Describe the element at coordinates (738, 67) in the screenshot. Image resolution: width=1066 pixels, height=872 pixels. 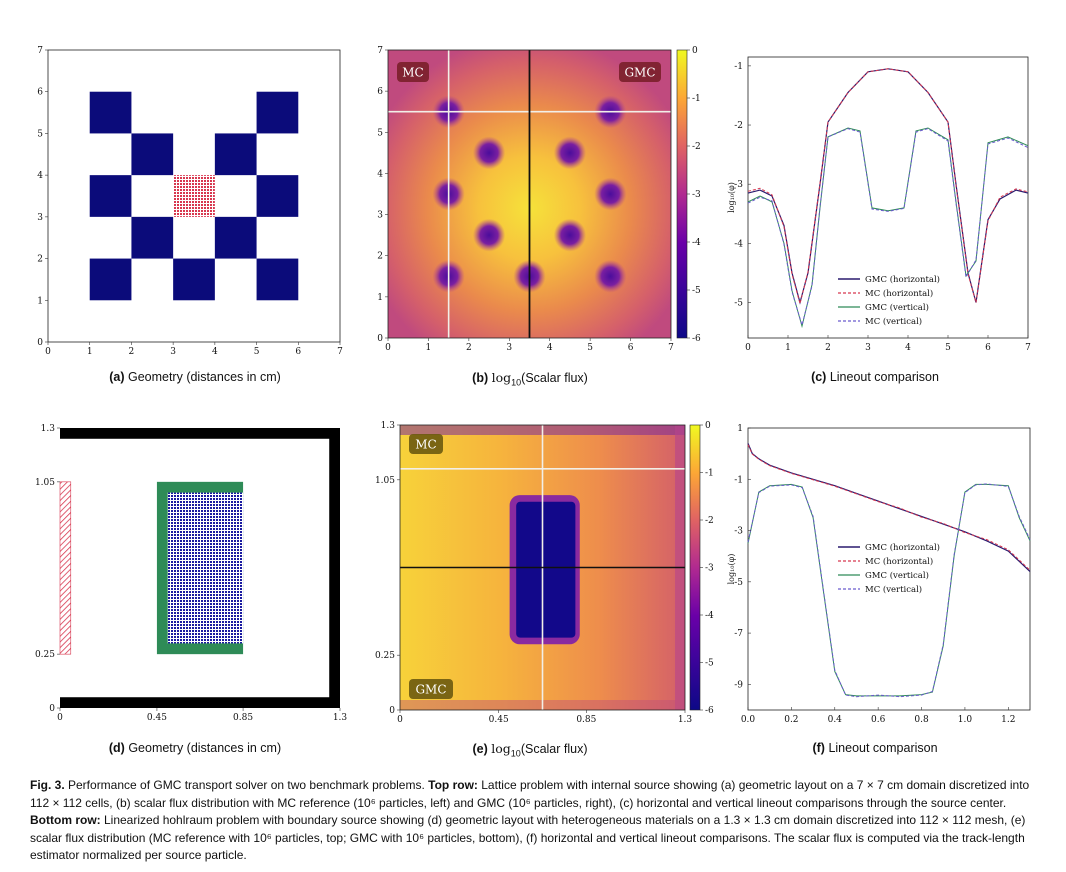
I see `y-tick-label: -1` at that location.